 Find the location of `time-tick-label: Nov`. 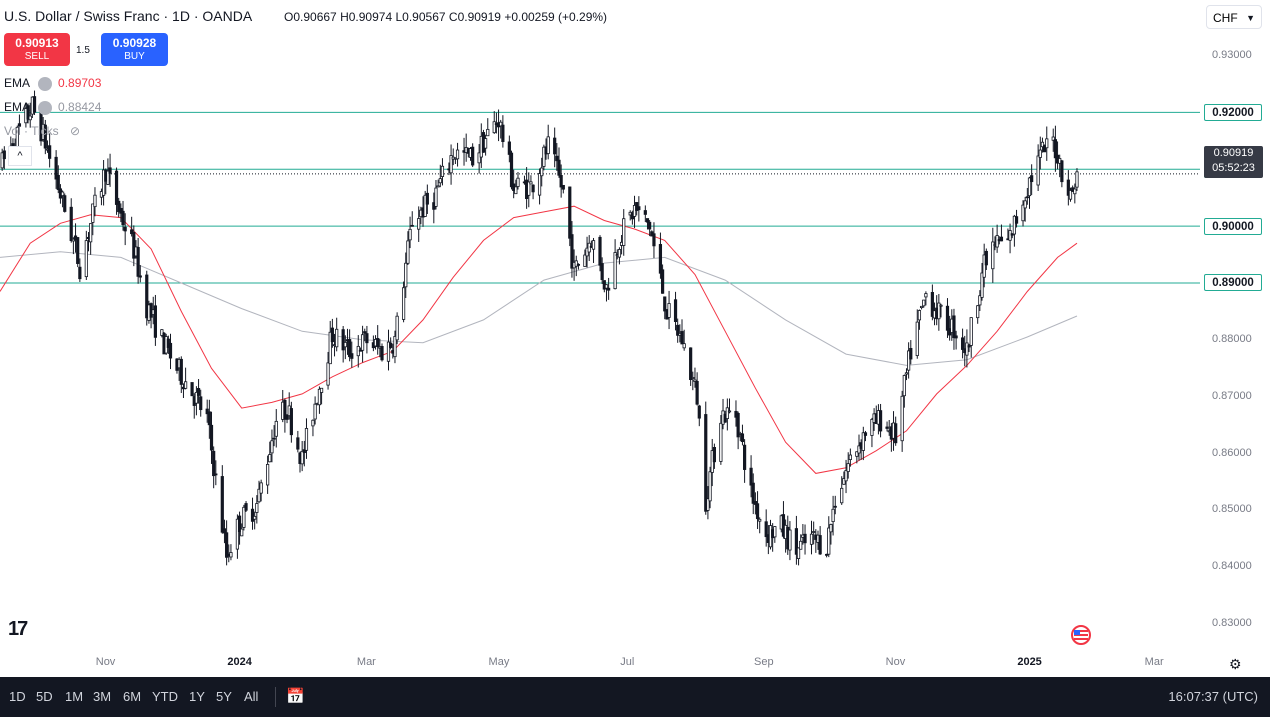

time-tick-label: Nov is located at coordinates (895, 662).